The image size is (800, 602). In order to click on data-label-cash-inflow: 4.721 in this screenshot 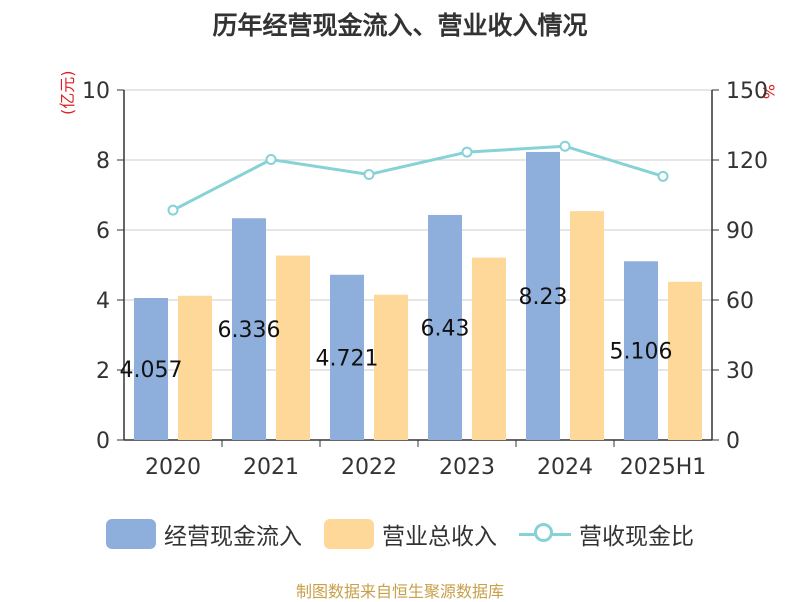, I will do `click(347, 358)`.